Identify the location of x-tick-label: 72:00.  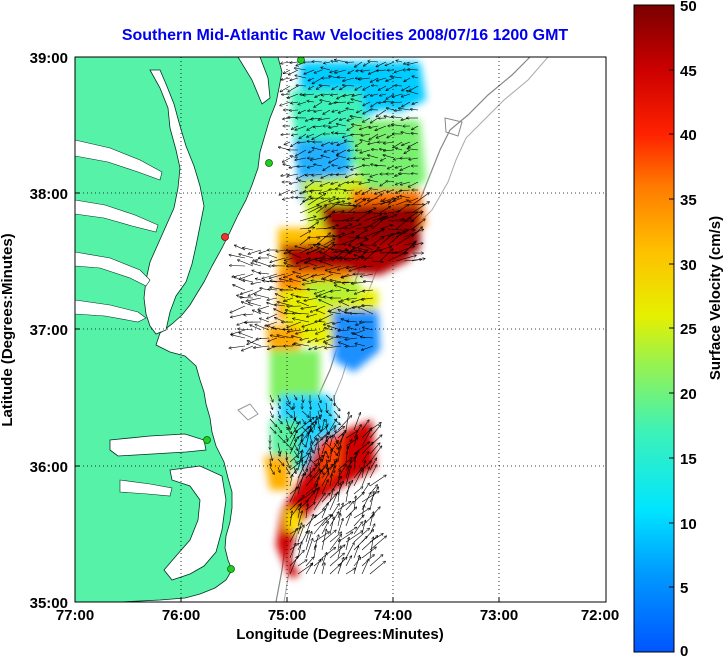
(600, 615).